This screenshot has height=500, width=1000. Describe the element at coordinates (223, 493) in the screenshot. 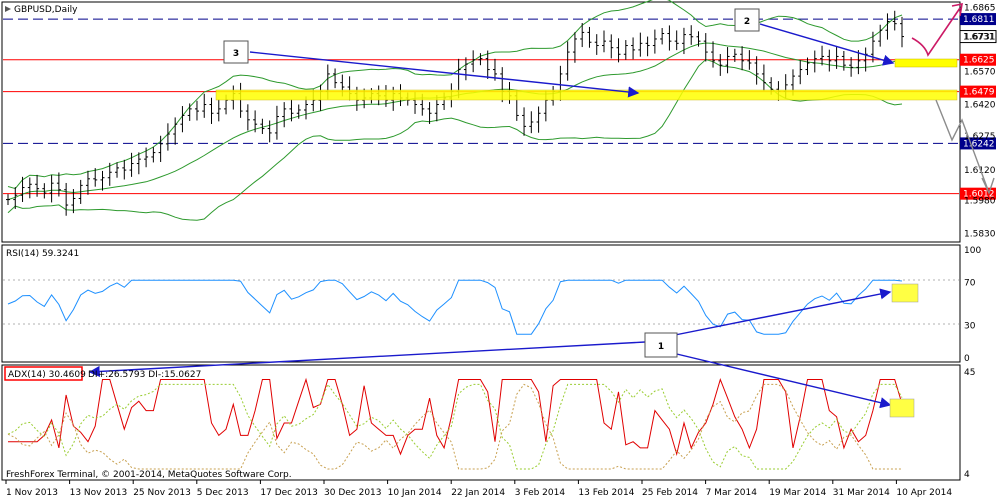

I see `x-tick-label: 5 Dec 2013` at that location.